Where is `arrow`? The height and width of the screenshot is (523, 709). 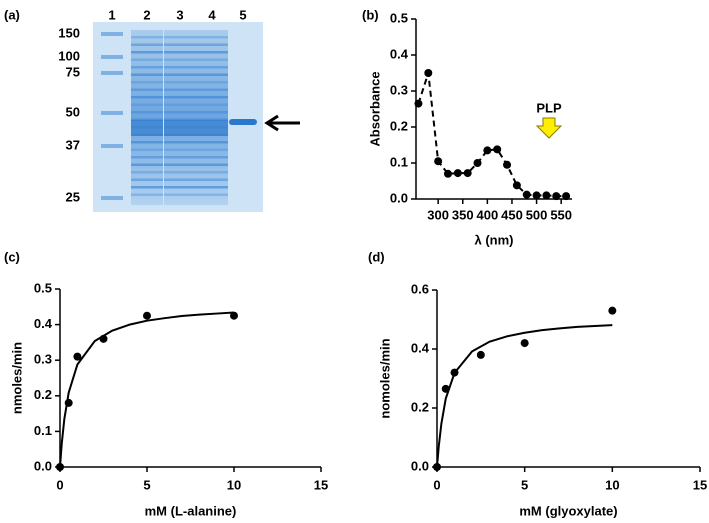
arrow is located at coordinates (282, 123).